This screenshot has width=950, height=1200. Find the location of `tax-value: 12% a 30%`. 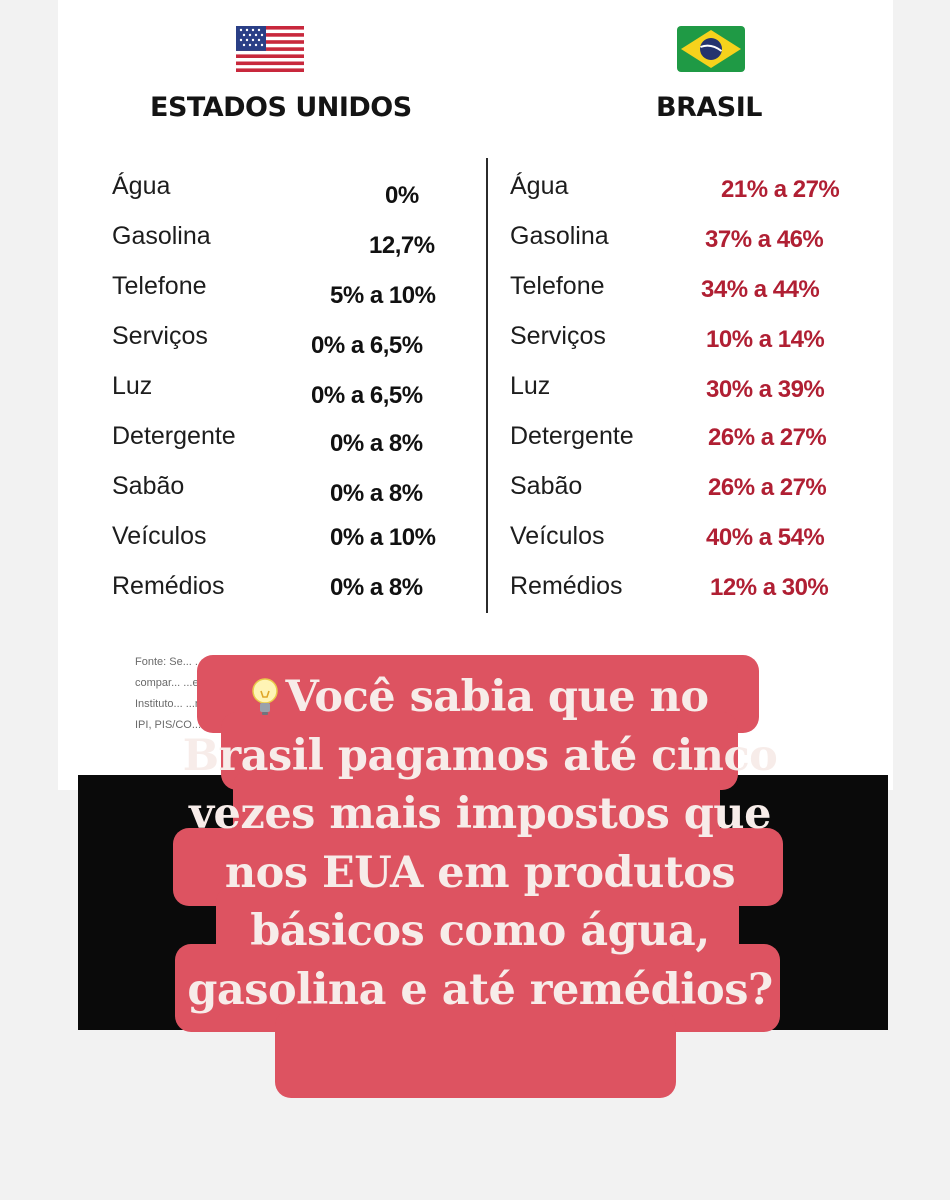

tax-value: 12% a 30% is located at coordinates (769, 587).